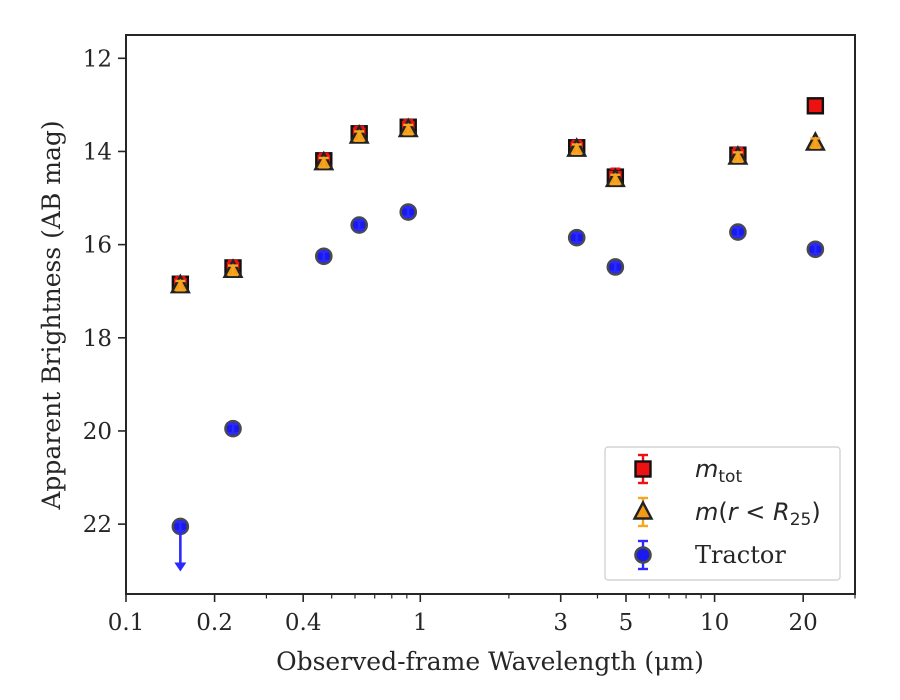 This screenshot has width=900, height=700. Describe the element at coordinates (740, 555) in the screenshot. I see `legend-label: Tractor` at that location.